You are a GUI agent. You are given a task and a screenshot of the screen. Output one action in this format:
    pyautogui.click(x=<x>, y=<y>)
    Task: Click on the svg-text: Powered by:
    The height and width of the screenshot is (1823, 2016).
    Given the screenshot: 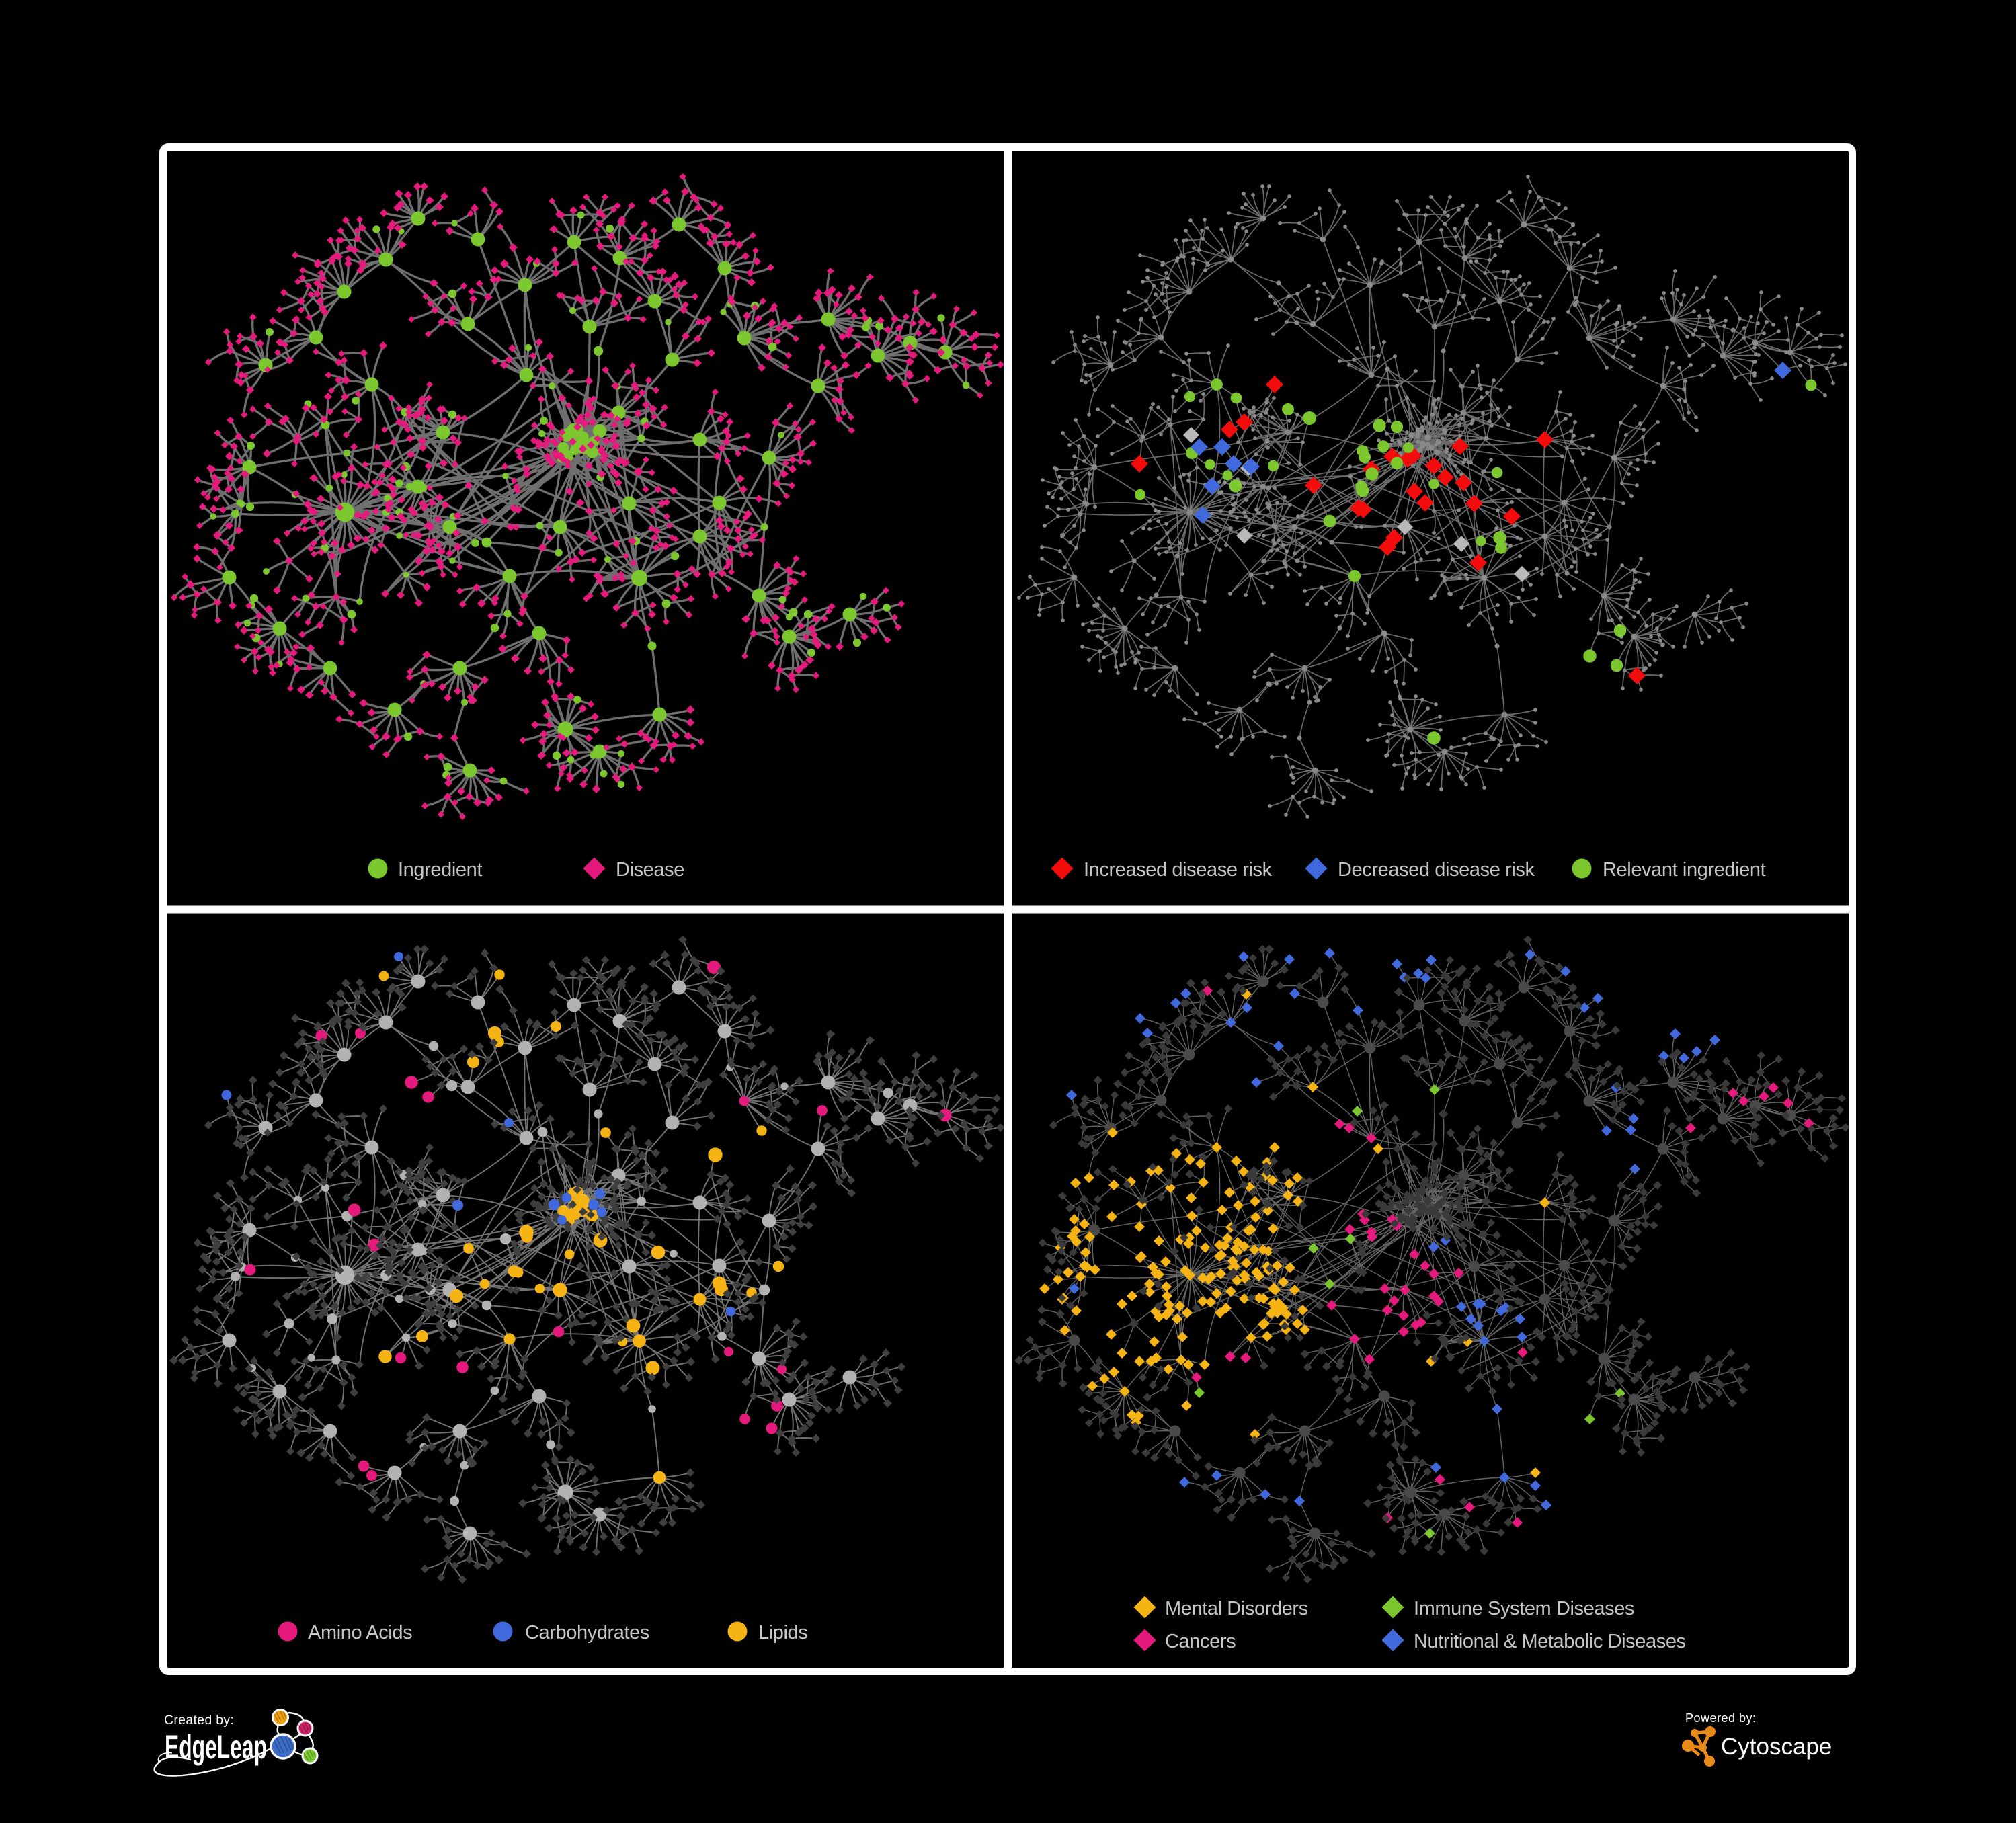 What is the action you would take?
    pyautogui.click(x=1721, y=1718)
    